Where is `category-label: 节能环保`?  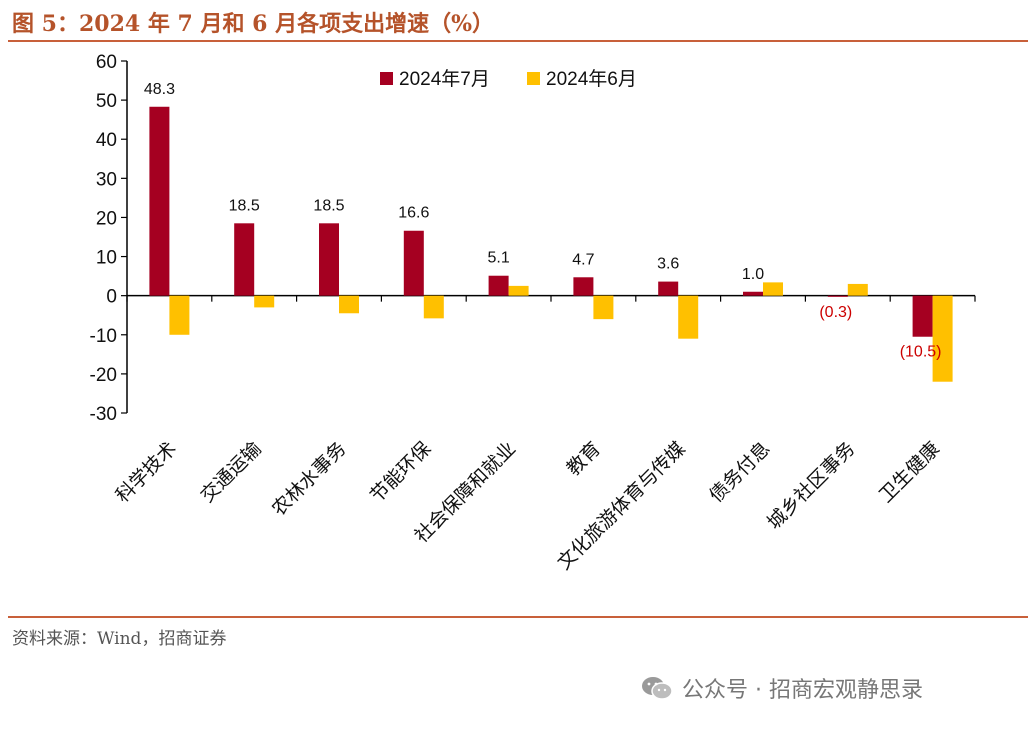
category-label: 节能环保 is located at coordinates (400, 472).